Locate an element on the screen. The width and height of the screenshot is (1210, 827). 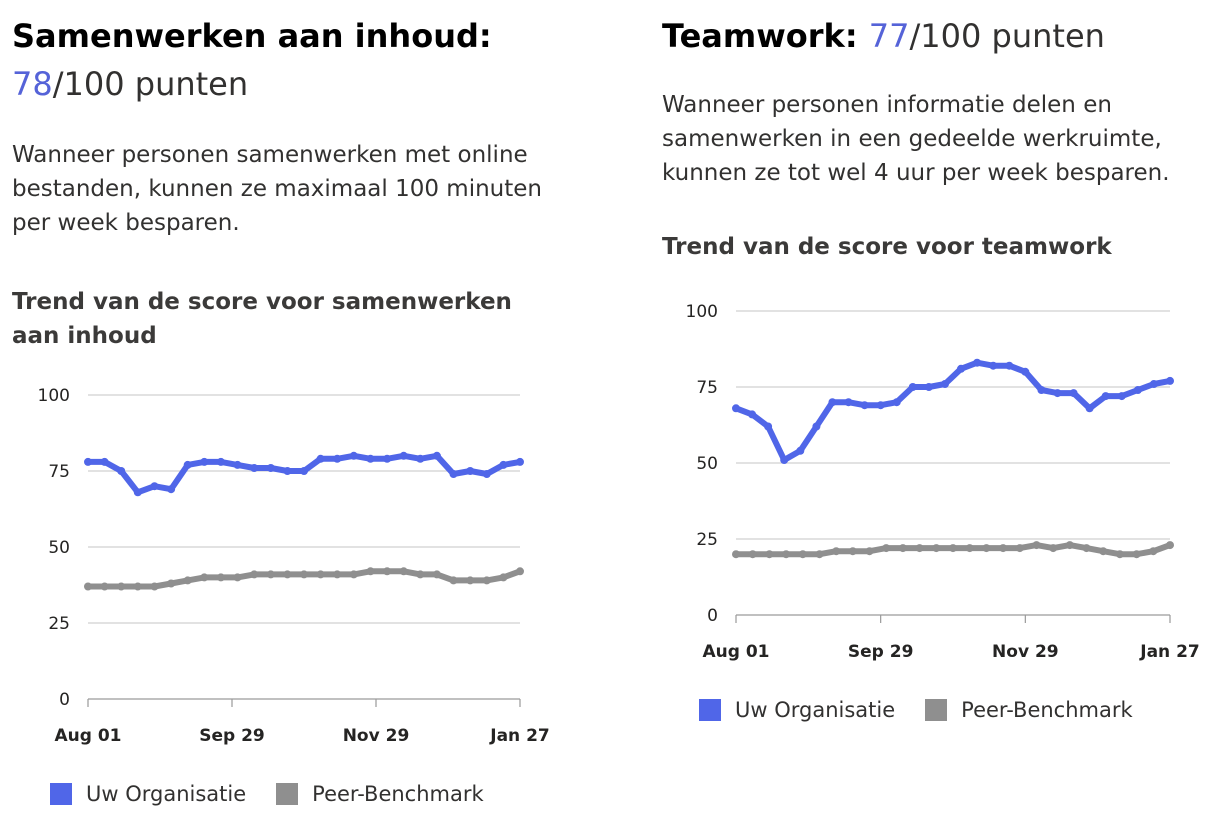
y-tick-label: 0 is located at coordinates (64, 700).